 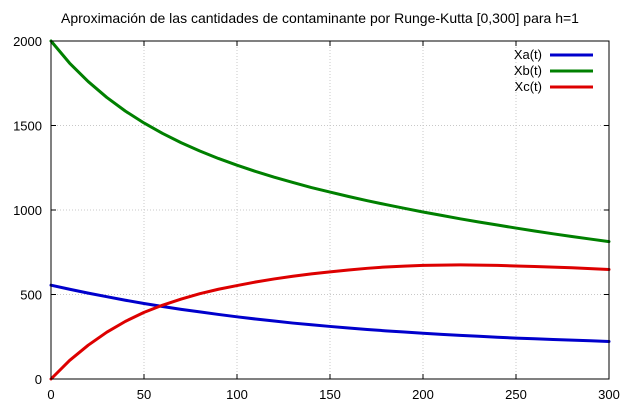 What do you see at coordinates (50, 394) in the screenshot?
I see `x-tick-label: 0` at bounding box center [50, 394].